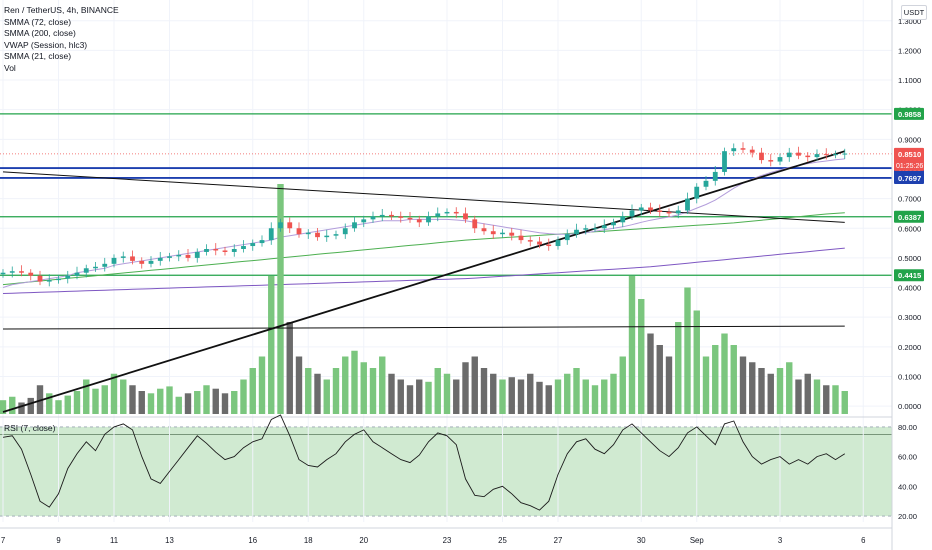 The width and height of the screenshot is (932, 550). What do you see at coordinates (909, 114) in the screenshot?
I see `level-price-label: 0.9858` at bounding box center [909, 114].